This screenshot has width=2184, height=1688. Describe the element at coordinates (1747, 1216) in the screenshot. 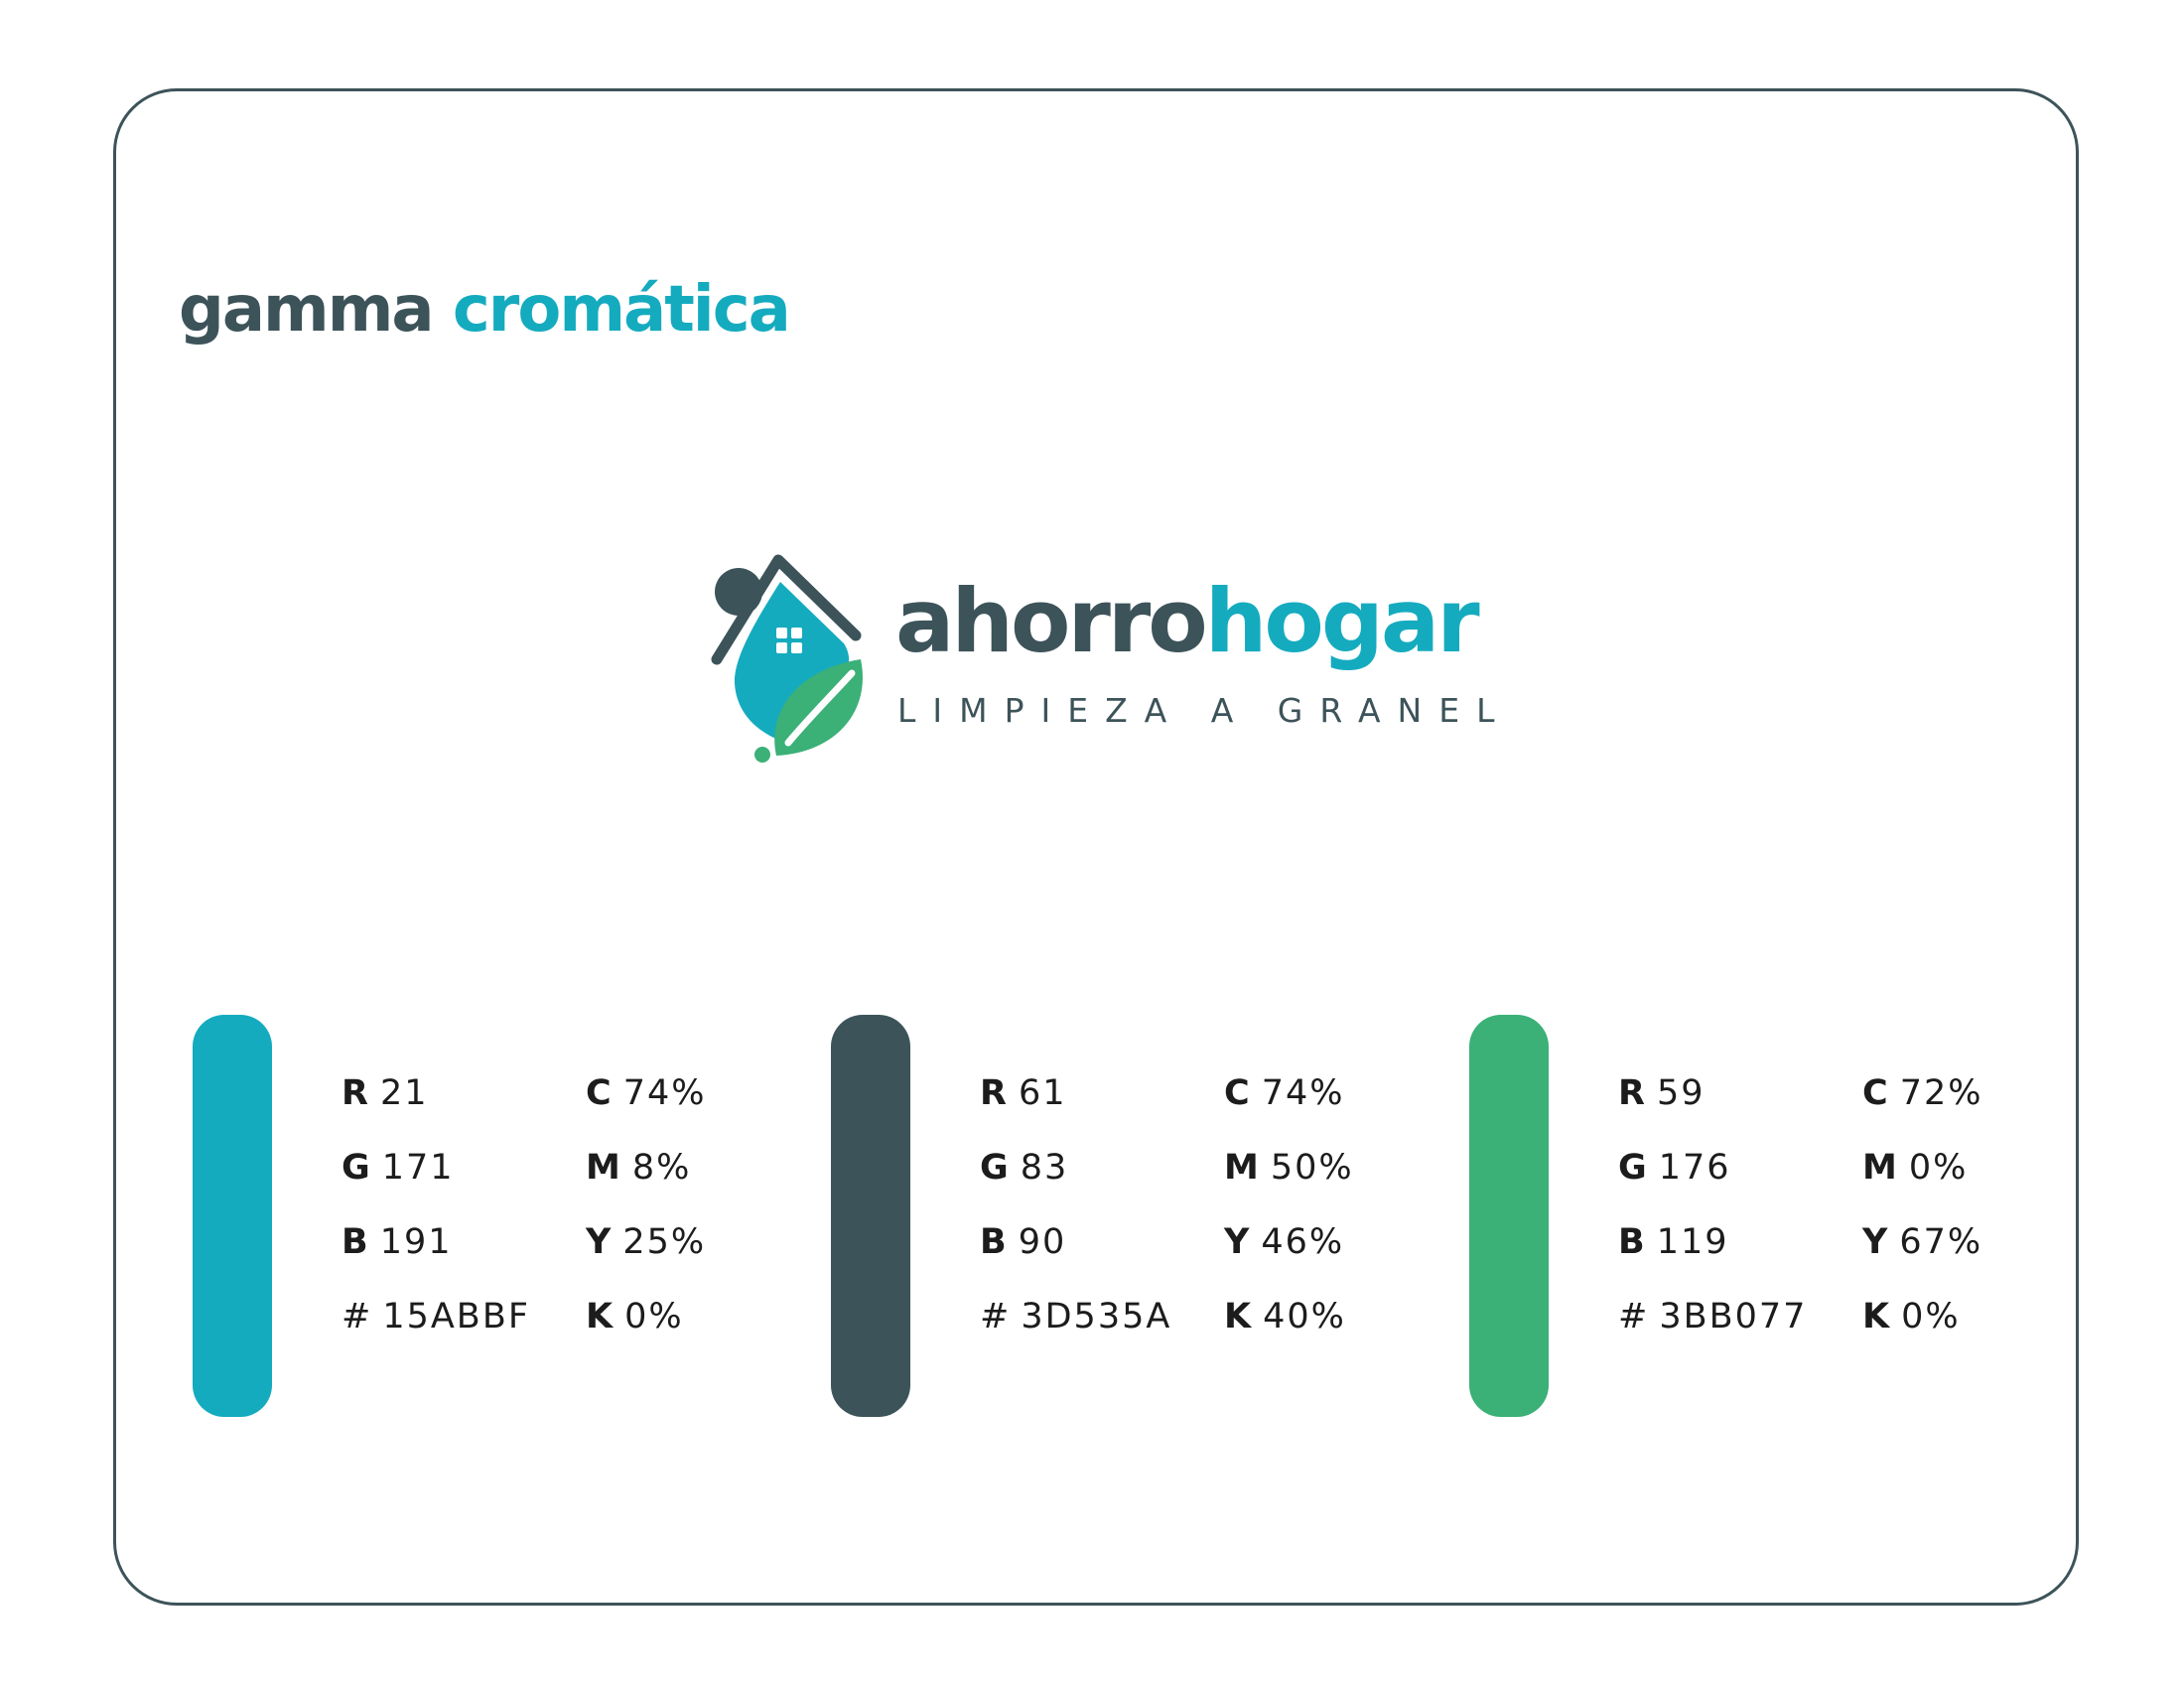

I see `swatch-green: R 59 G 176 B 119 #3BB077 C 72% M 0% Y 67% K 0%` at that location.